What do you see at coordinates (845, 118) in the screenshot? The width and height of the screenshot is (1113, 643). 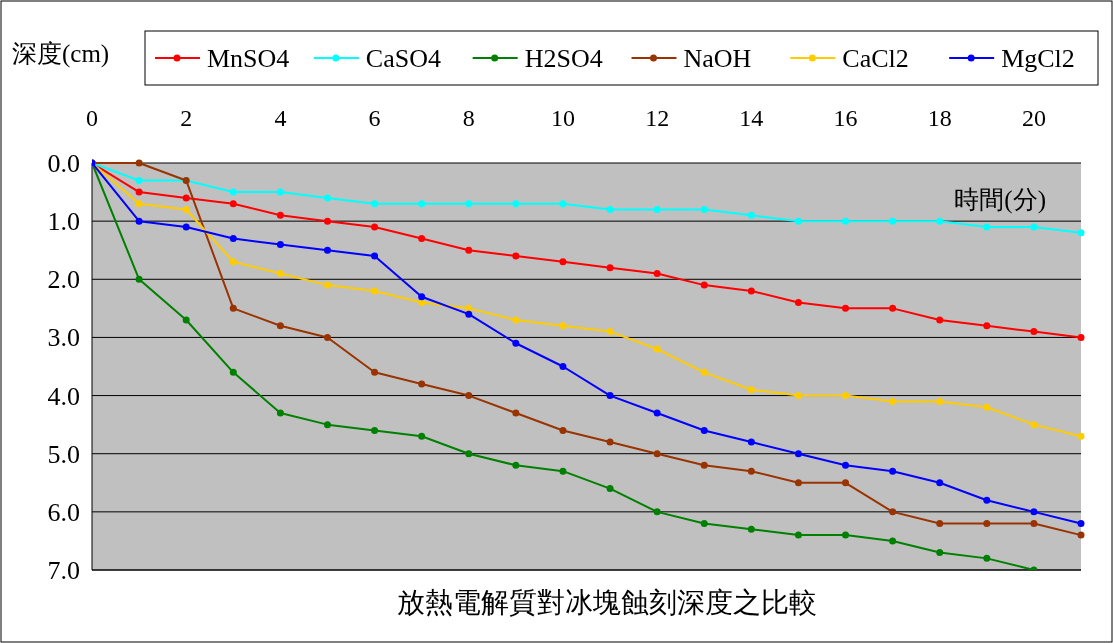 I see `x-tick-label: 16` at bounding box center [845, 118].